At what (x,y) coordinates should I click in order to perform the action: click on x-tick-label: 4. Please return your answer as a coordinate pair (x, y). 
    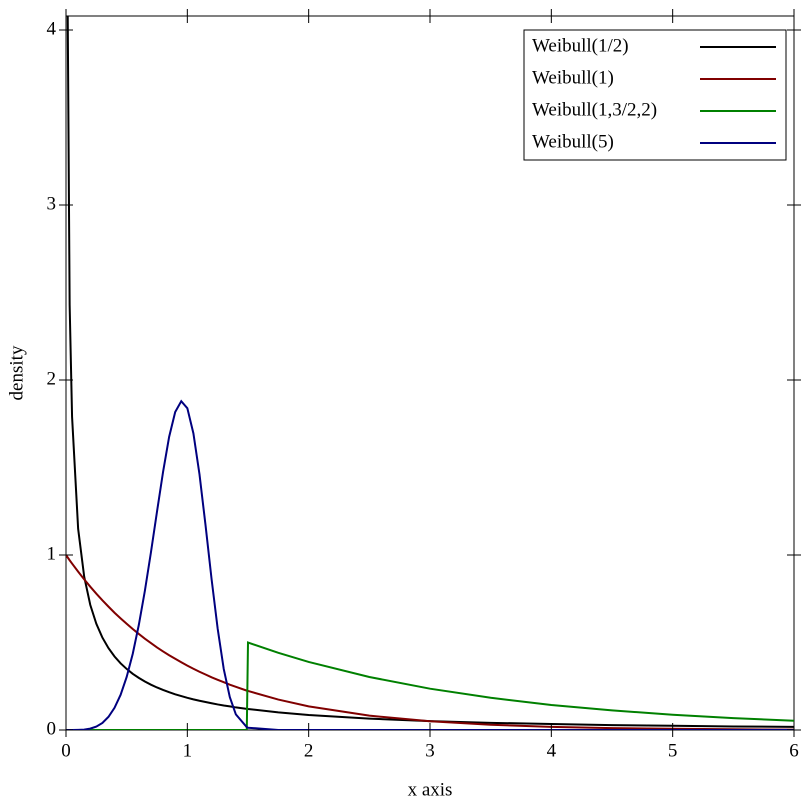
    Looking at the image, I should click on (552, 750).